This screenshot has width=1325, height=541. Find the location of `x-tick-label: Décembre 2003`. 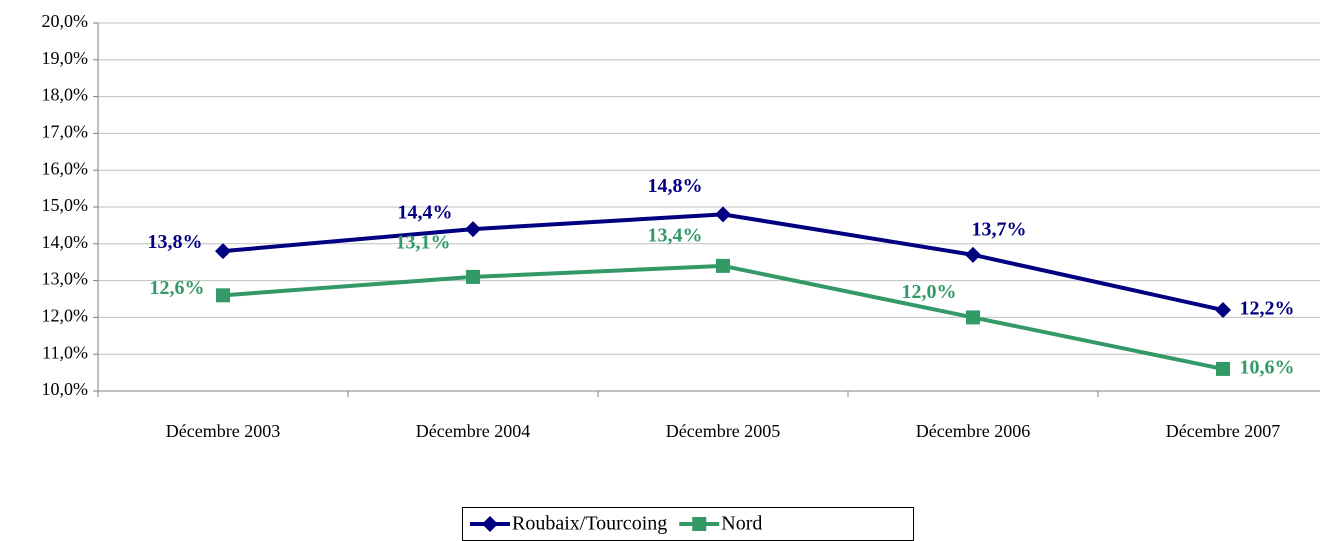

x-tick-label: Décembre 2003 is located at coordinates (223, 431).